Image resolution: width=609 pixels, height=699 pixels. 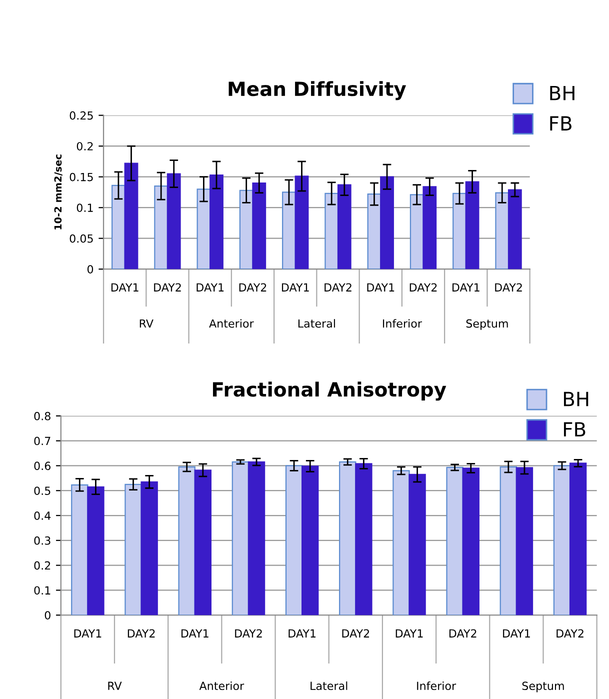 I want to click on y-tick-label: 0.4, so click(x=42, y=515).